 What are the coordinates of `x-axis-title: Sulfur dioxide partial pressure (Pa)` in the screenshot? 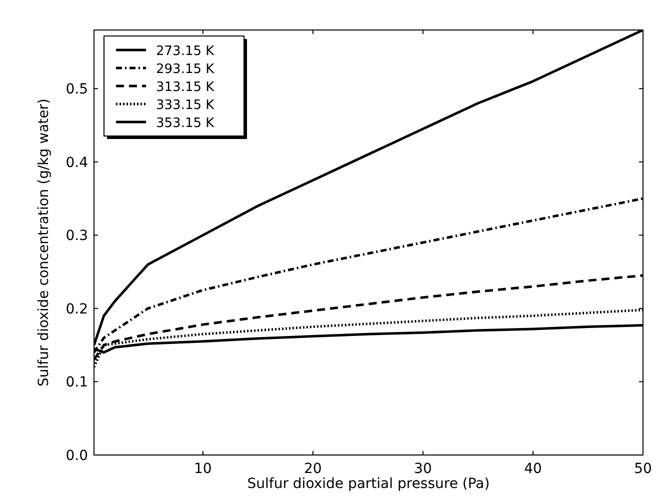 It's located at (368, 484).